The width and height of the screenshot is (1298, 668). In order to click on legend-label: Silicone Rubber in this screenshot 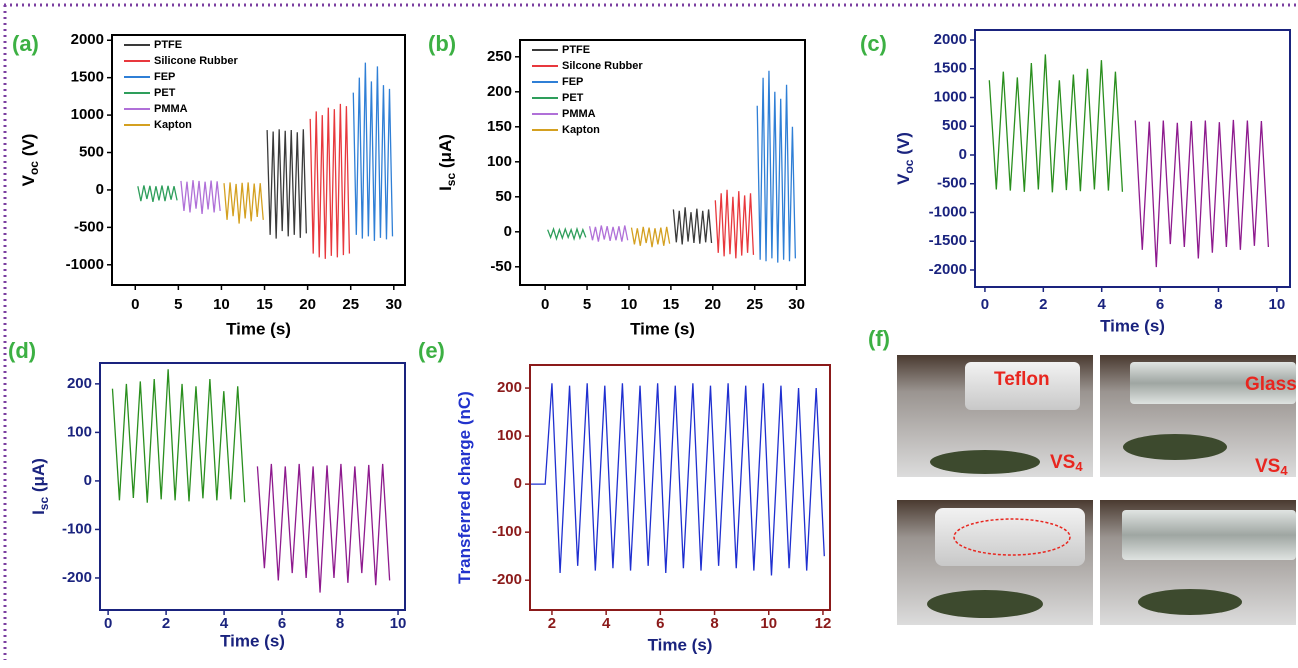, I will do `click(196, 61)`.